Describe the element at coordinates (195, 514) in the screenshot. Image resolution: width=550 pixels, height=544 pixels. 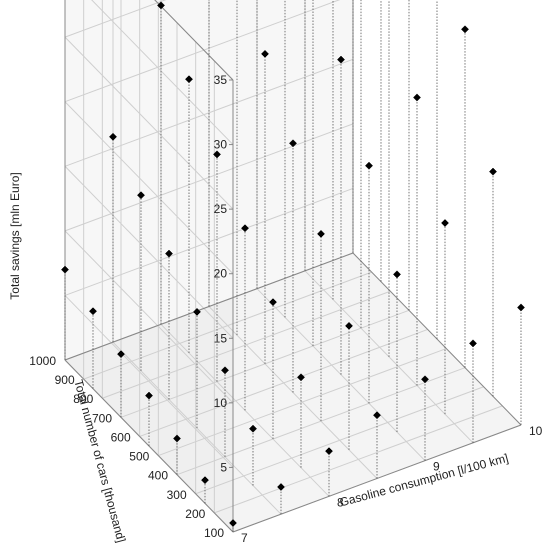
I see `y-tick-label: 200` at that location.